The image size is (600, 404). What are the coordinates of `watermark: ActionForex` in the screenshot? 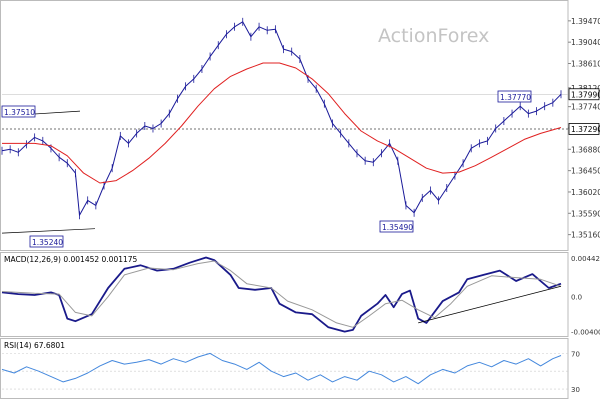 It's located at (433, 36).